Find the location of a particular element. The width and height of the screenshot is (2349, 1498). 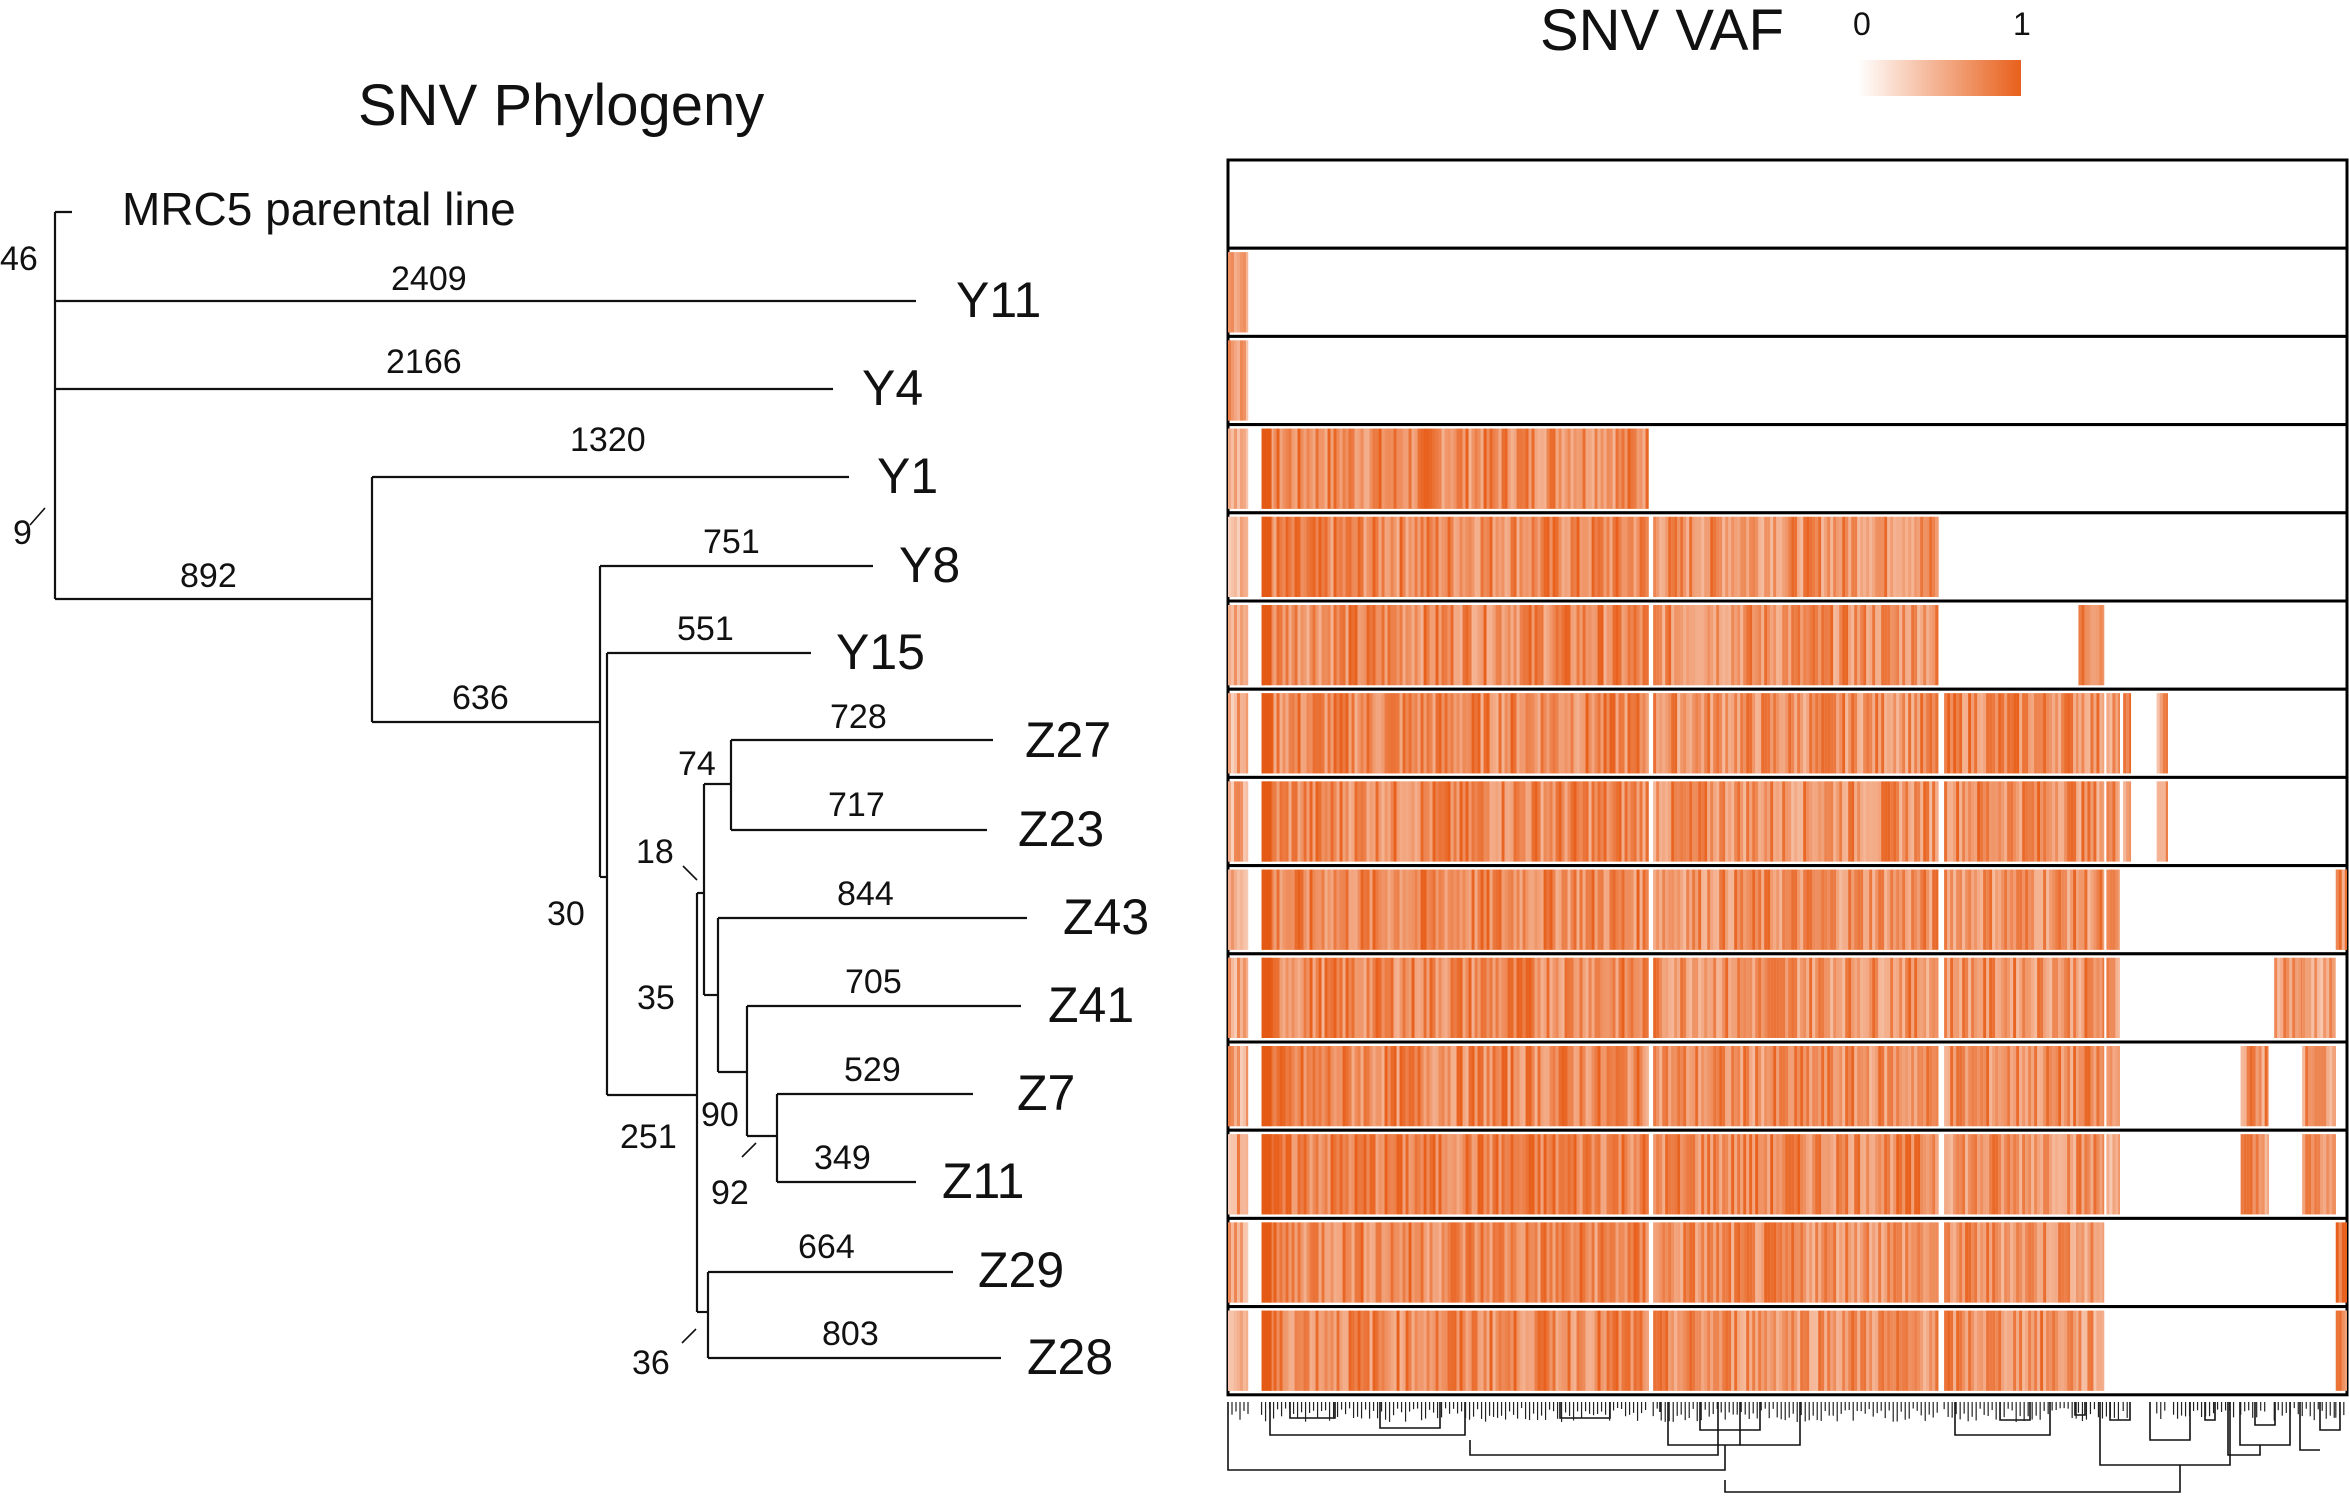

node-label-92: 92 is located at coordinates (730, 1193).